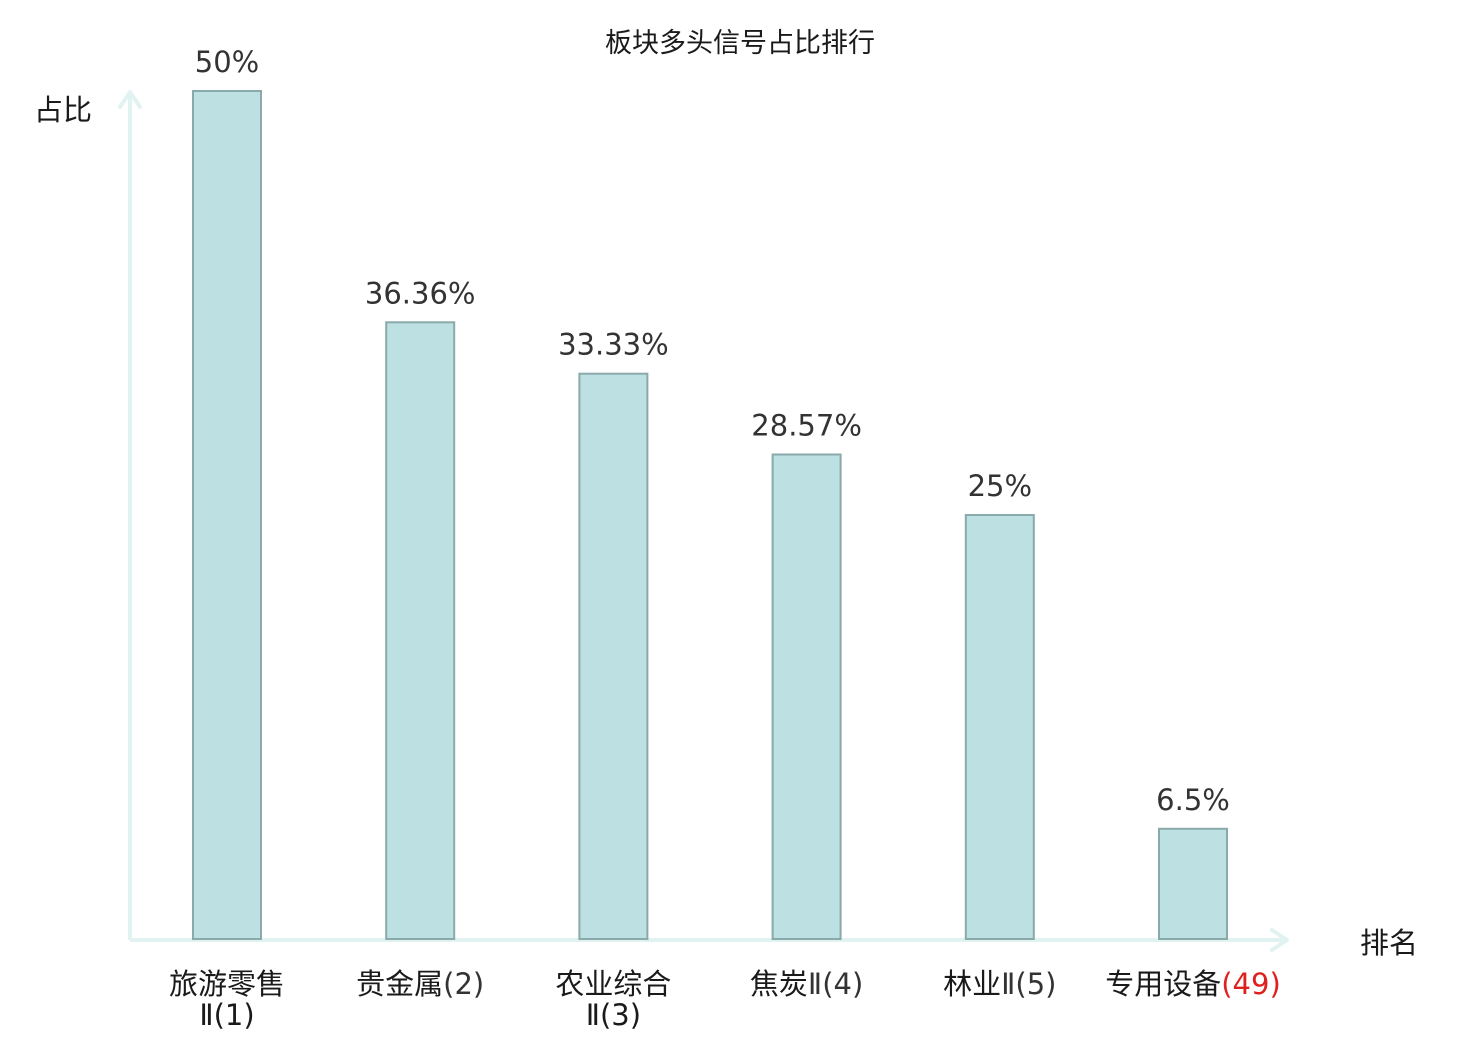 The width and height of the screenshot is (1480, 1040). What do you see at coordinates (227, 984) in the screenshot?
I see `category-label: 旅游零售` at bounding box center [227, 984].